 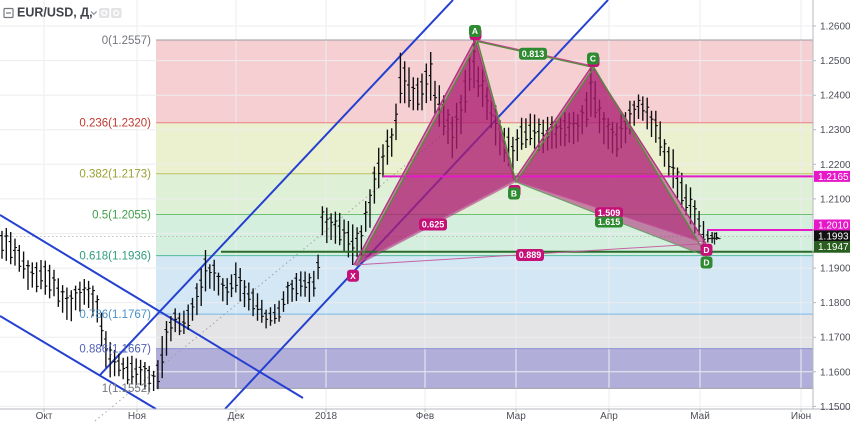 I want to click on svg-text: C, so click(x=593, y=59).